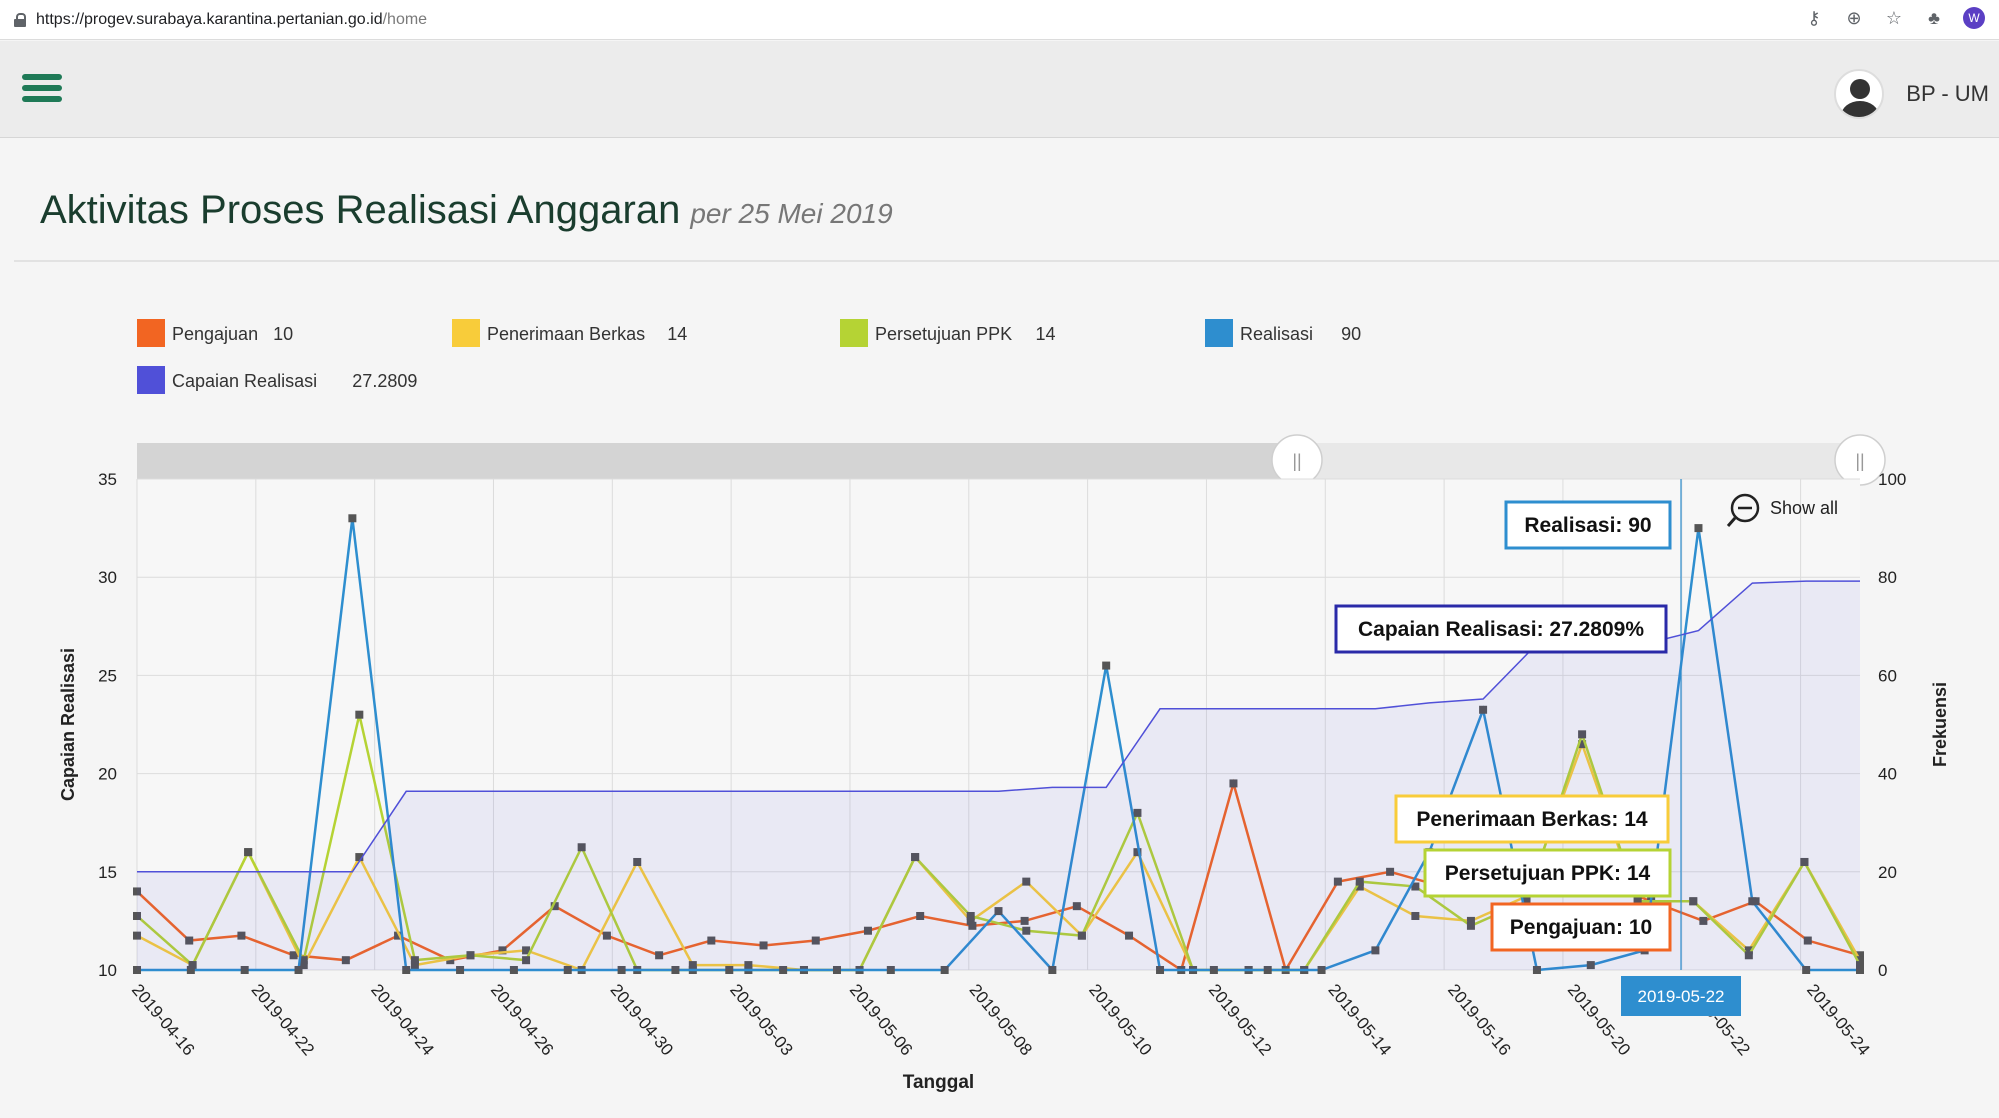  What do you see at coordinates (1911, 94) in the screenshot?
I see `user-menu: BP - UM` at bounding box center [1911, 94].